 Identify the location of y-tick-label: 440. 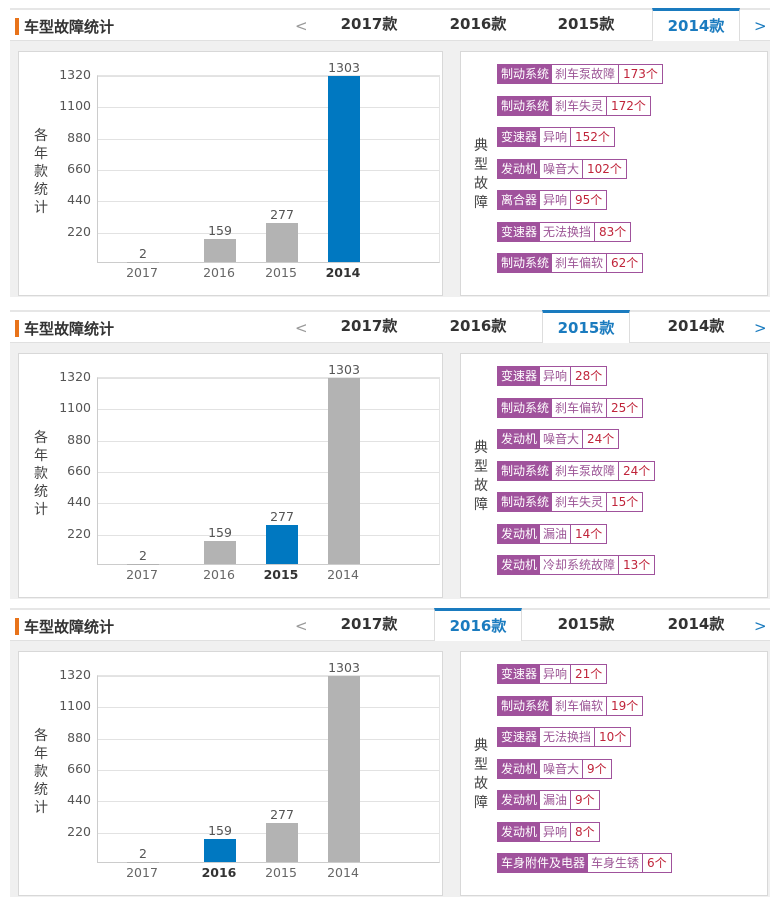
(79, 200).